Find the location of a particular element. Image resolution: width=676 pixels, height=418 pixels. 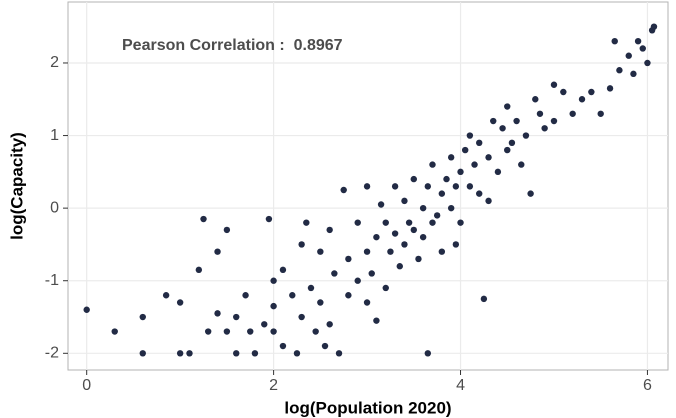

x-axis-title: log(Population 2020) is located at coordinates (367, 407).